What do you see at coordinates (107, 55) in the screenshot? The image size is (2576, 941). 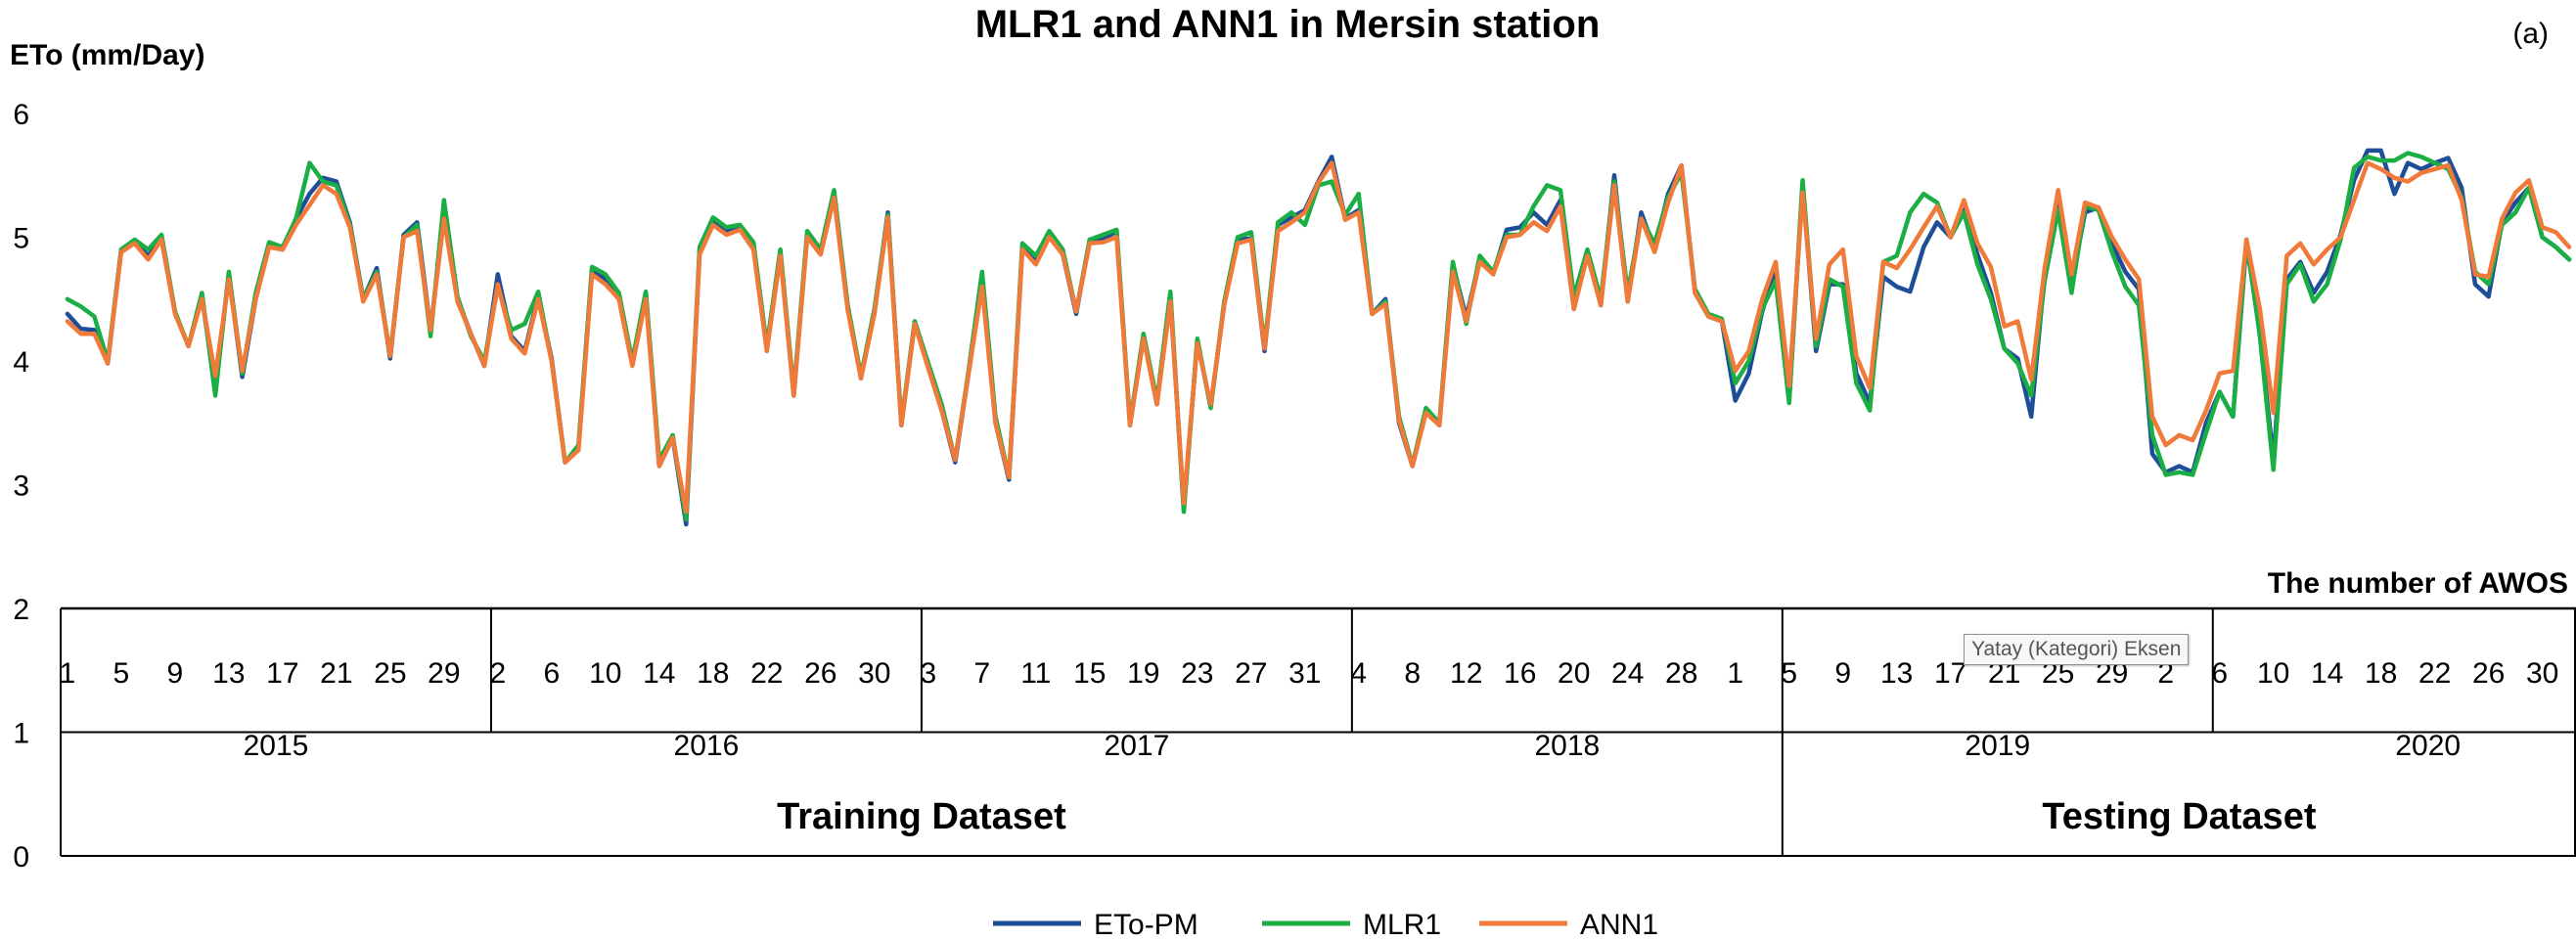 I see `y-axis-label: ETo (mm/Day)` at bounding box center [107, 55].